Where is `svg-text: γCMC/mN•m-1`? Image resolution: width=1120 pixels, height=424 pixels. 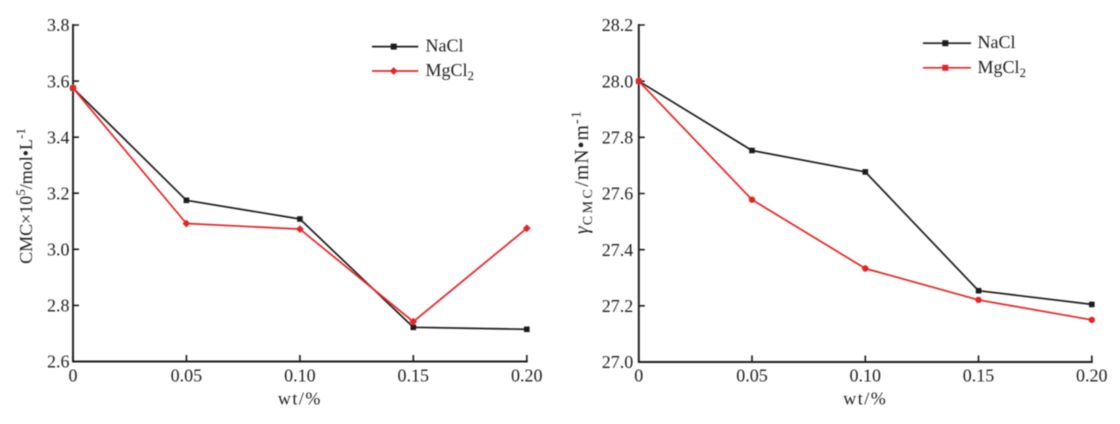
svg-text: γCMC/mN•m-1 is located at coordinates (583, 172).